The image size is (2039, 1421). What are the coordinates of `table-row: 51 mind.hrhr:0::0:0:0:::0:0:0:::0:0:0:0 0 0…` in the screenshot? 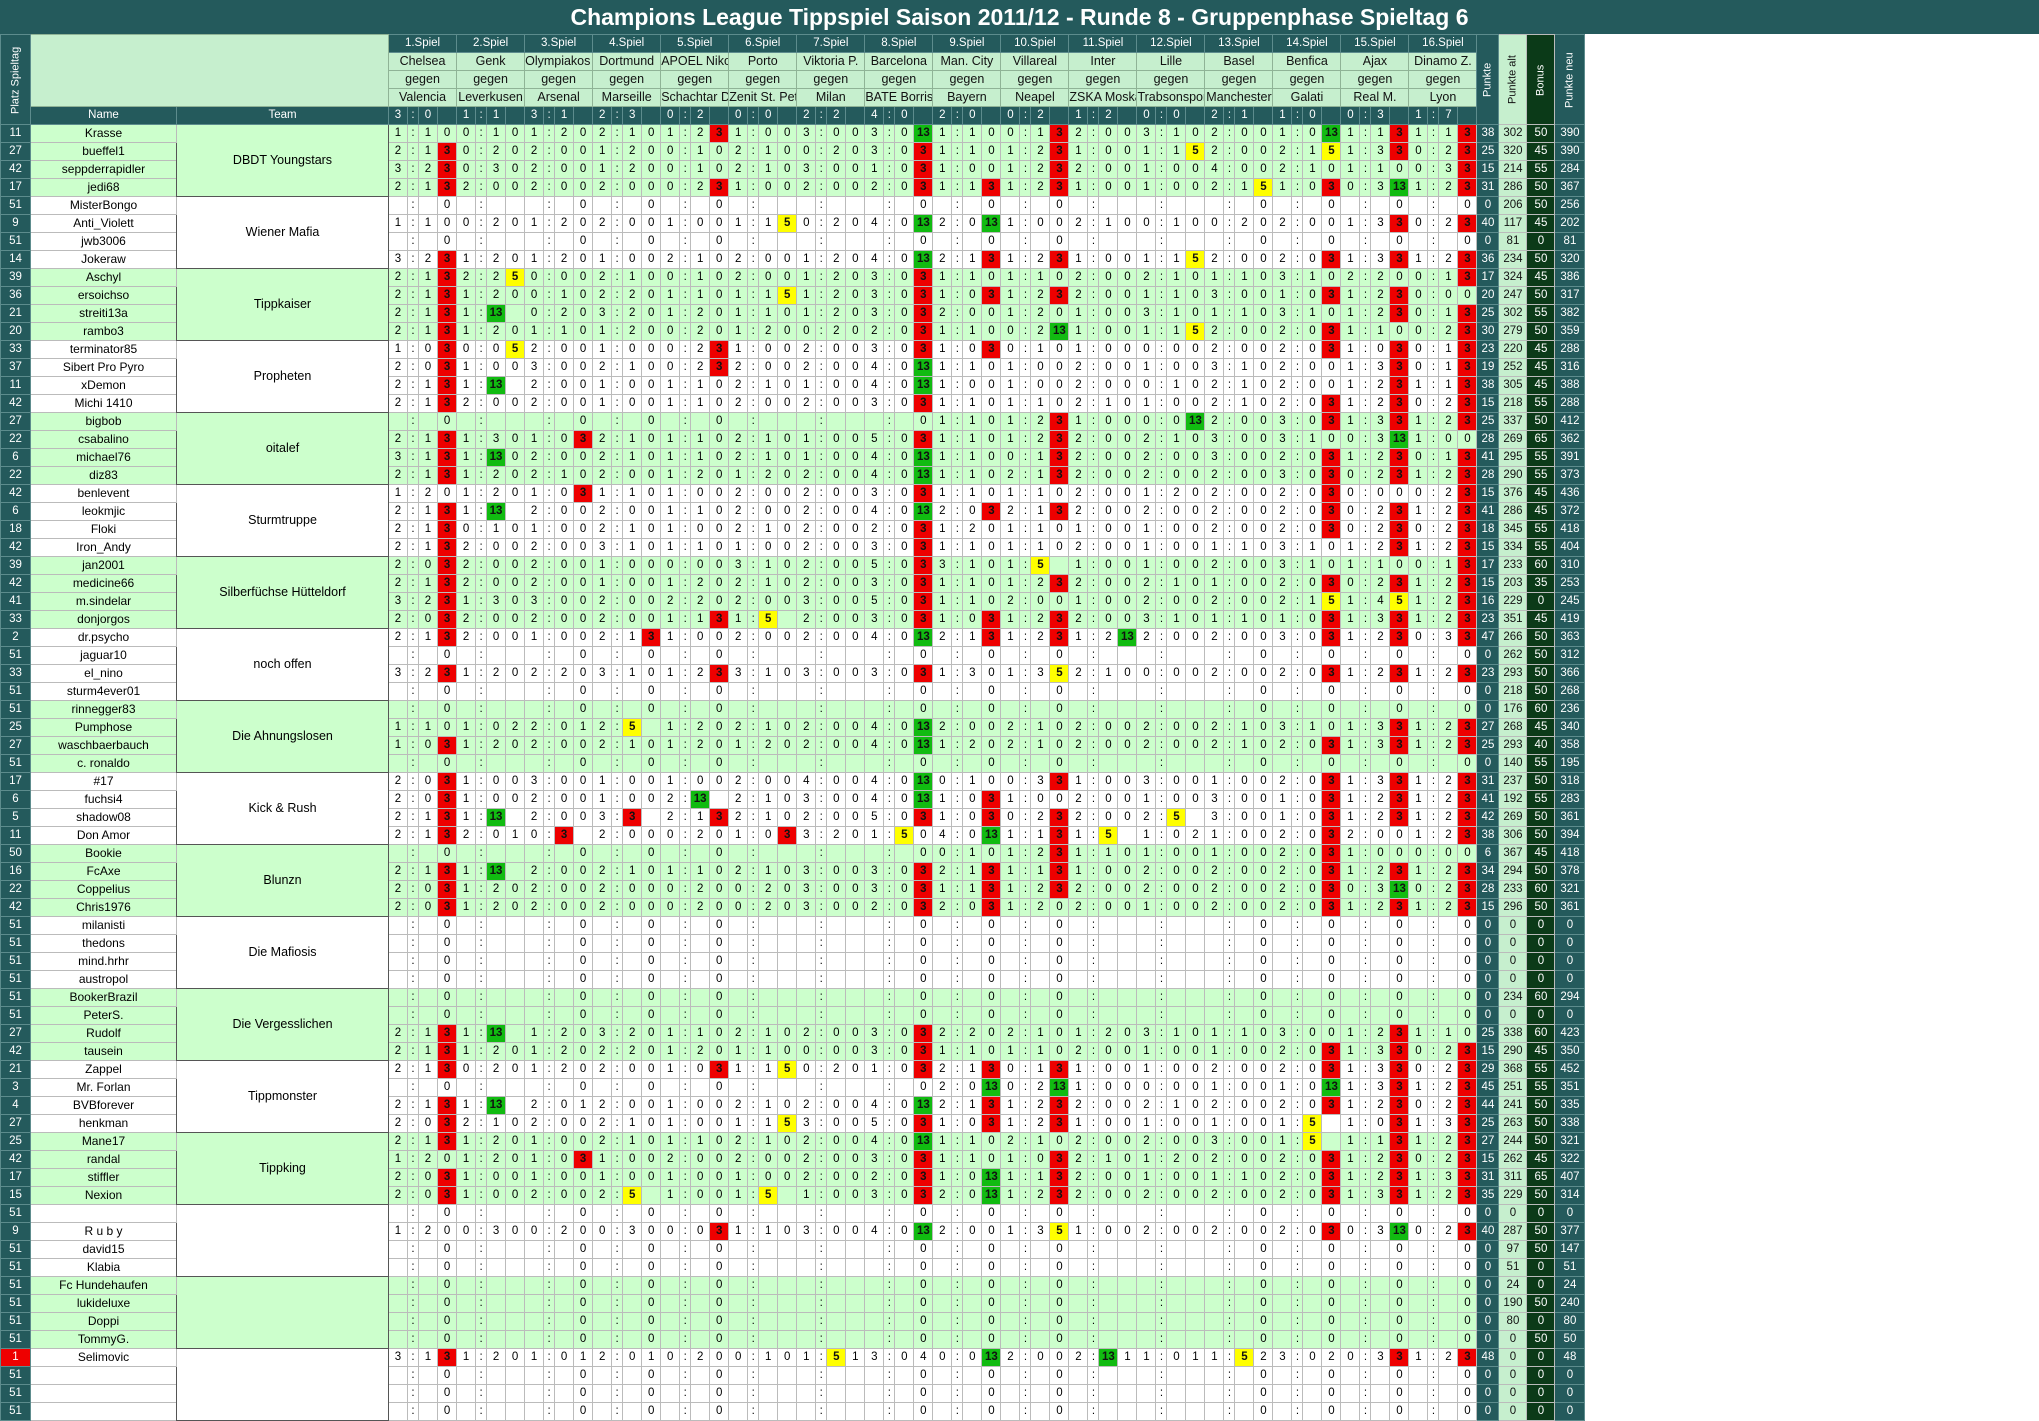 It's located at (793, 961).